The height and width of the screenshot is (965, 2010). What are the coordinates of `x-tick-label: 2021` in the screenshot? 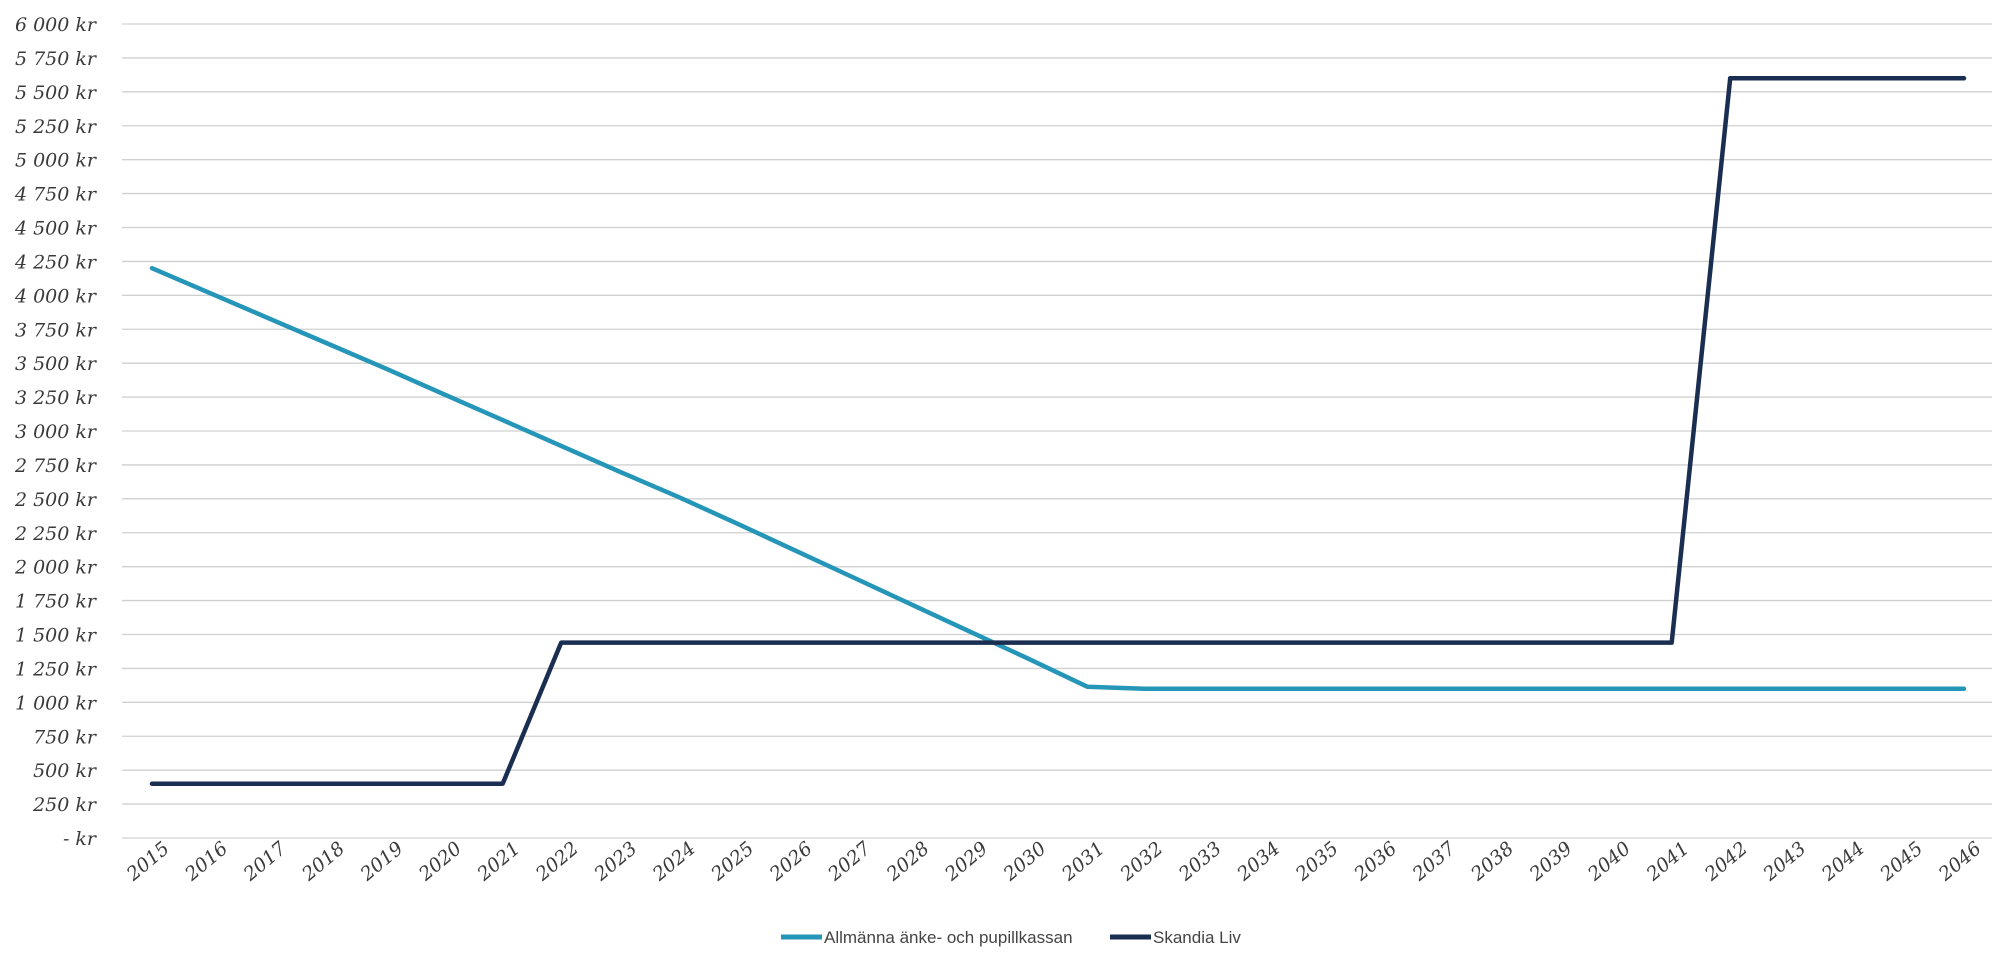 It's located at (498, 861).